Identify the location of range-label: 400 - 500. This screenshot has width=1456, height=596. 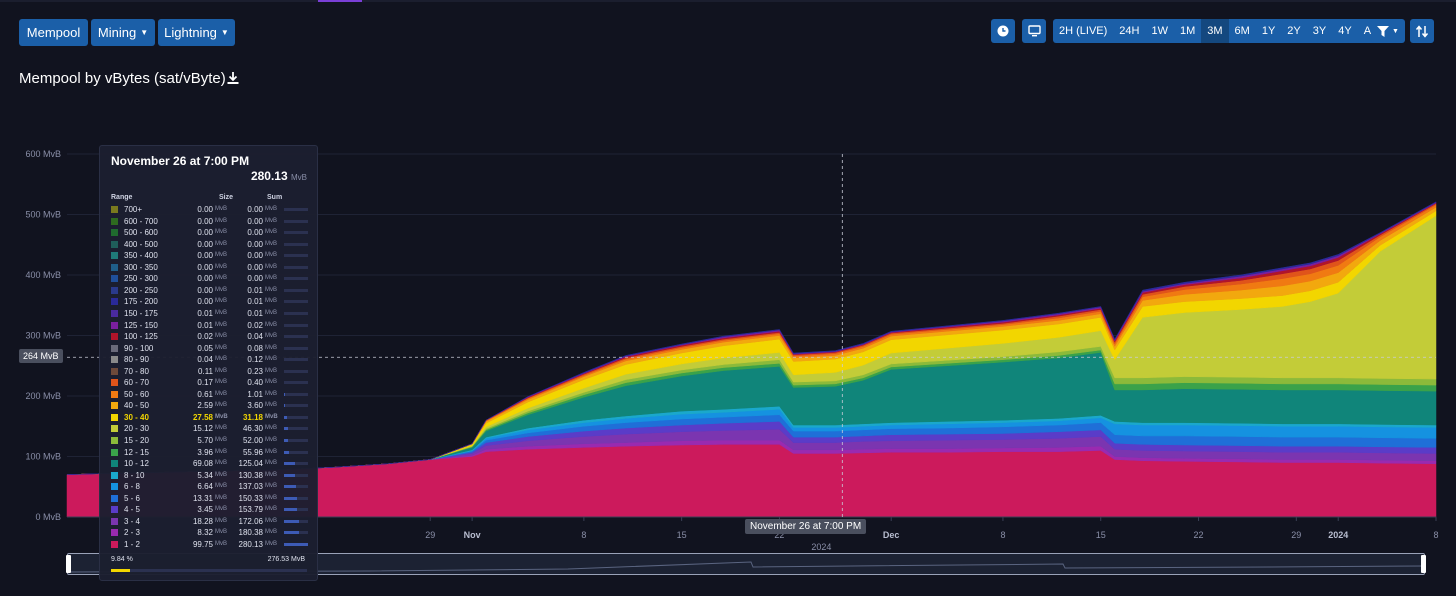
(141, 244).